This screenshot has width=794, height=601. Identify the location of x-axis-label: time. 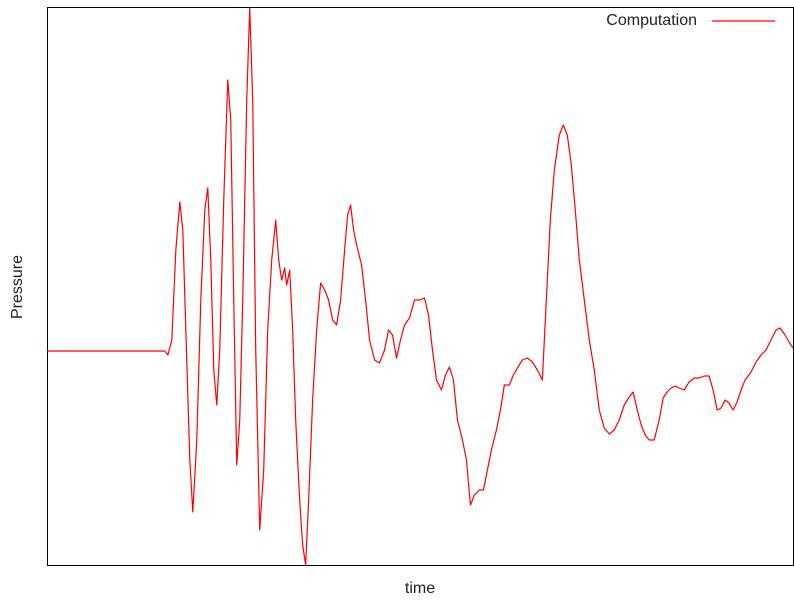
(420, 588).